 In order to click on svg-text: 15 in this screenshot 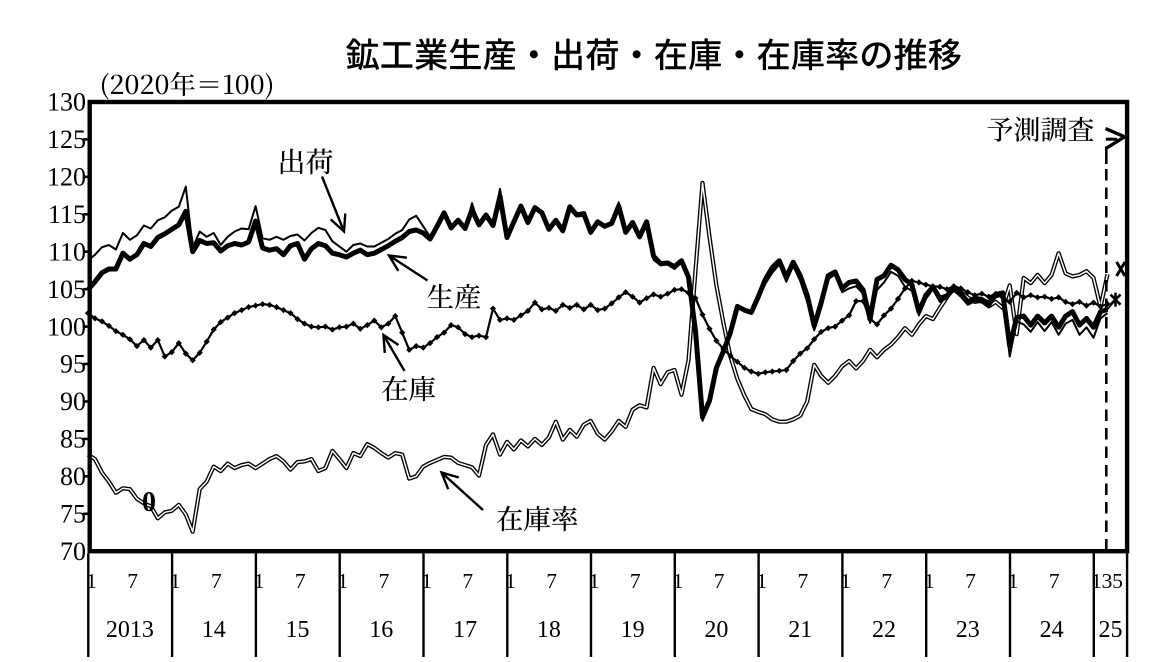, I will do `click(298, 630)`.